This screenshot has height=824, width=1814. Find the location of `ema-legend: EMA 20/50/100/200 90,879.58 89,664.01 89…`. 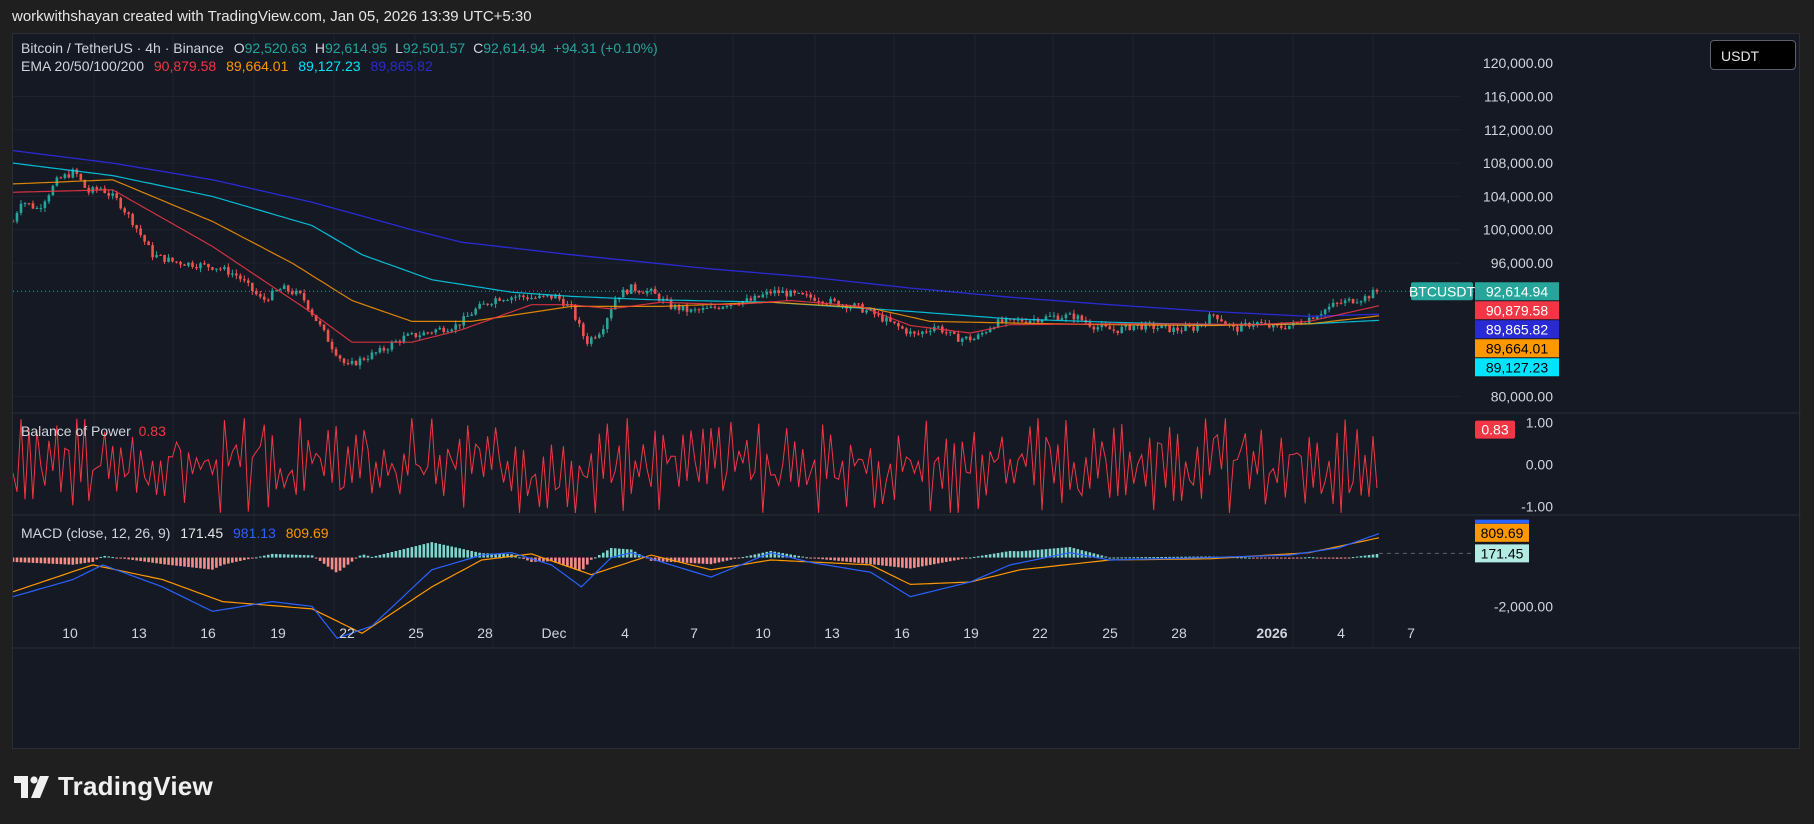

ema-legend: EMA 20/50/100/200 90,879.58 89,664.01 89… is located at coordinates (227, 66).